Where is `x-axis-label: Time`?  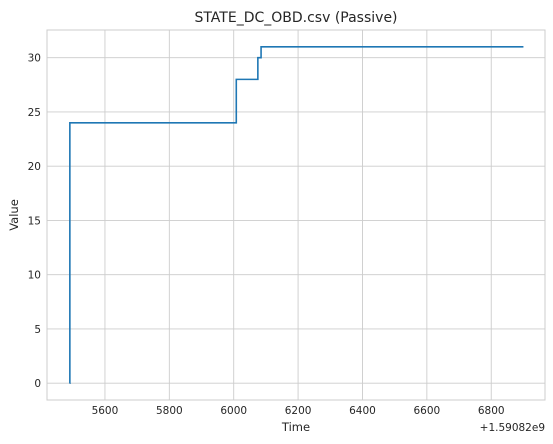
x-axis-label: Time is located at coordinates (295, 427).